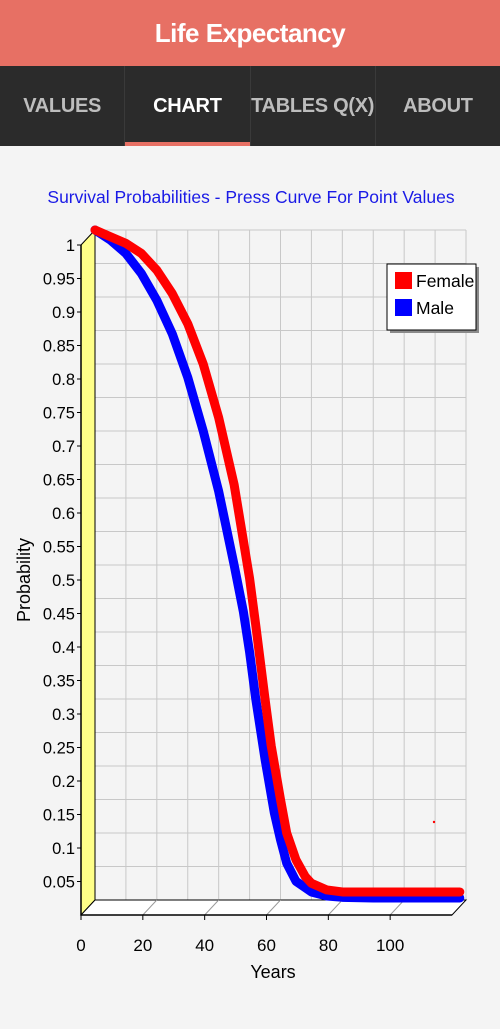 The height and width of the screenshot is (1029, 500). Describe the element at coordinates (59, 749) in the screenshot. I see `y-tick-label: 0.25` at that location.